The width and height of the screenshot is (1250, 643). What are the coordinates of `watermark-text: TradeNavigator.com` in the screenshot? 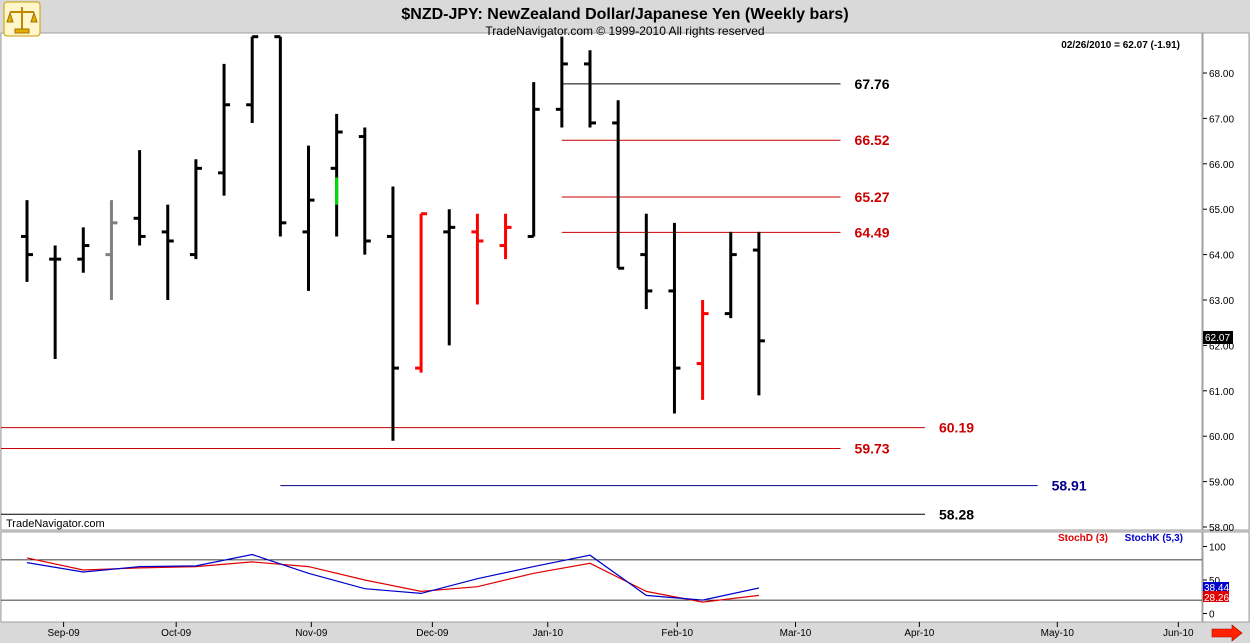 It's located at (55, 524).